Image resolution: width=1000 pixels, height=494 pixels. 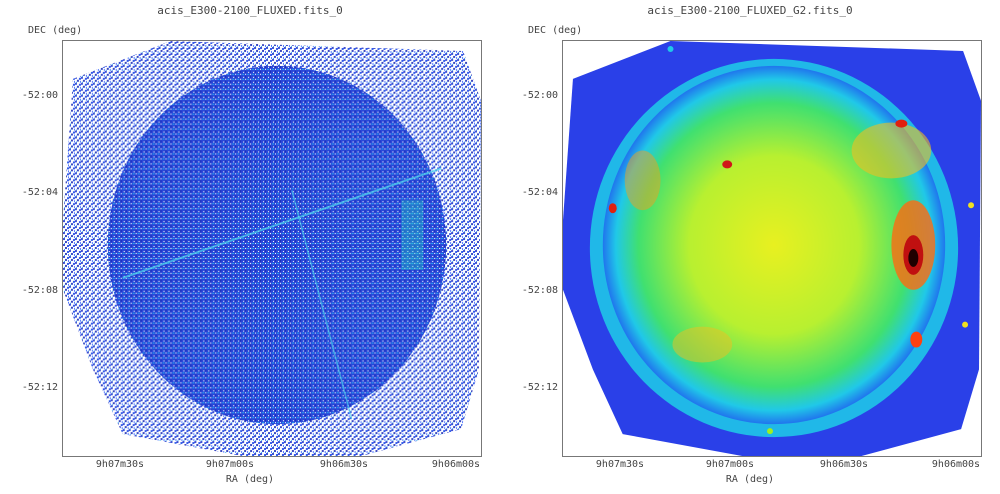 What do you see at coordinates (750, 479) in the screenshot?
I see `right-ra-axis-label: RA (deg)` at bounding box center [750, 479].